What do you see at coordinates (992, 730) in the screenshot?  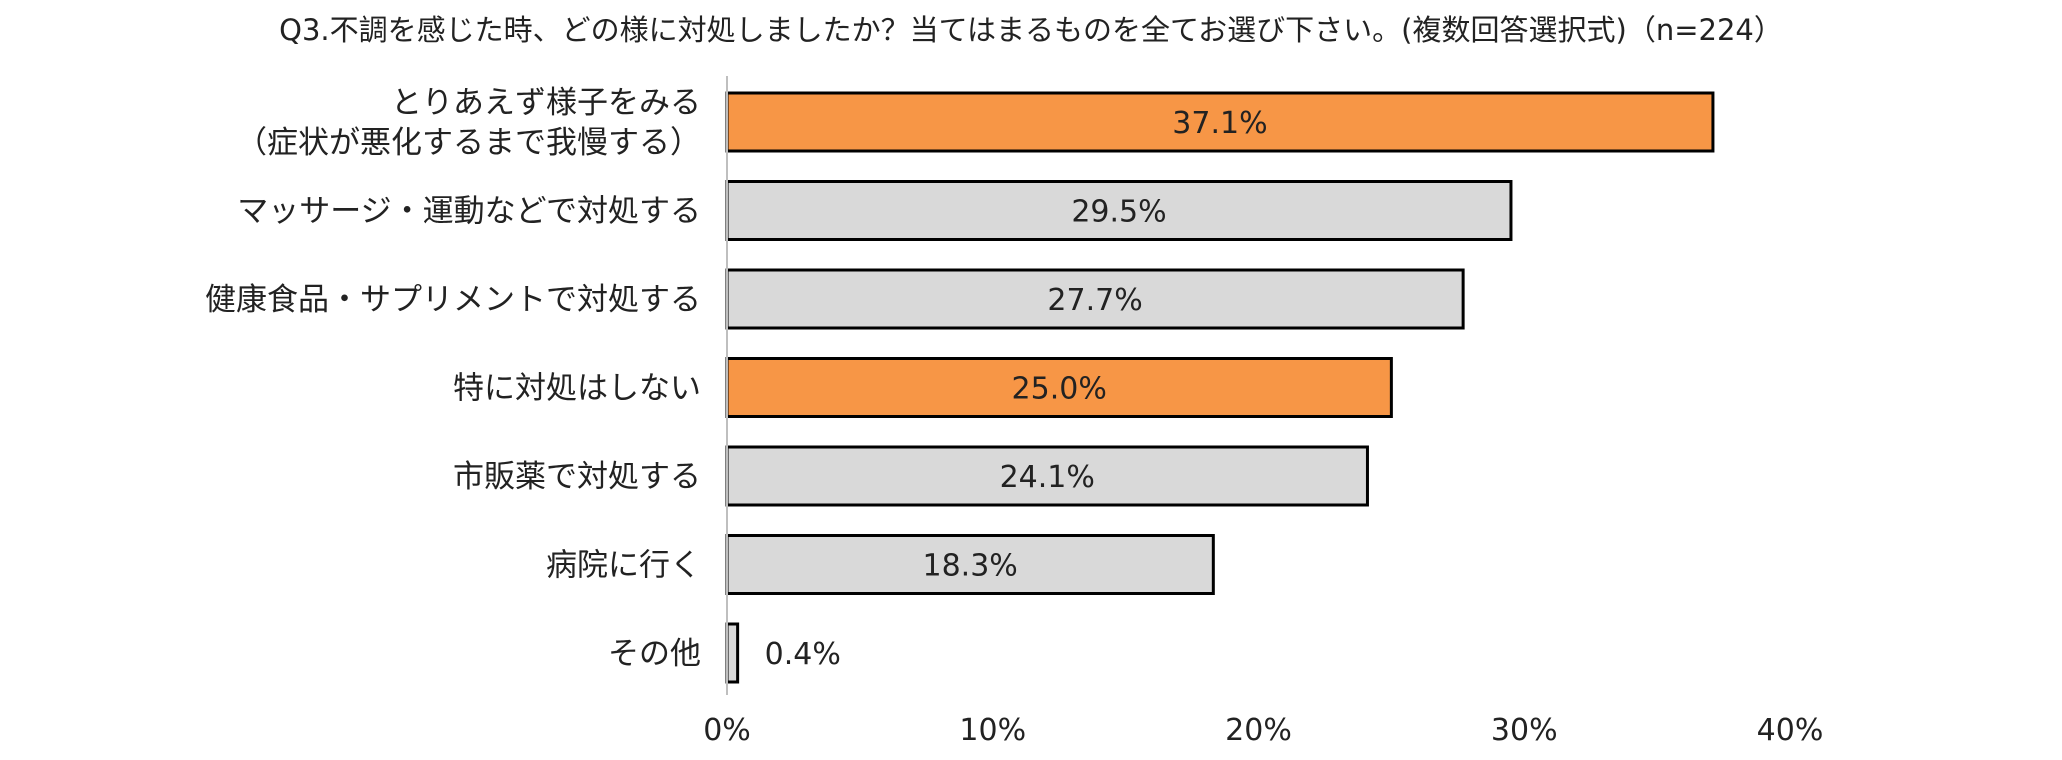 I see `x-tick-label: 10%` at bounding box center [992, 730].